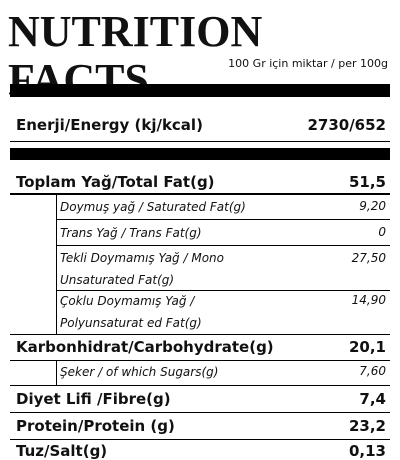  Describe the element at coordinates (145, 347) in the screenshot. I see `row-label: Karbonhidrat/Carbohydrate(g)` at that location.